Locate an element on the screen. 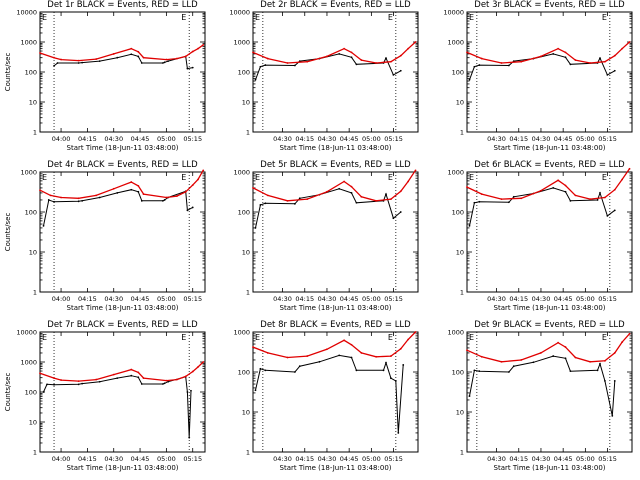  y-tick-label: 100 is located at coordinates (458, 213).